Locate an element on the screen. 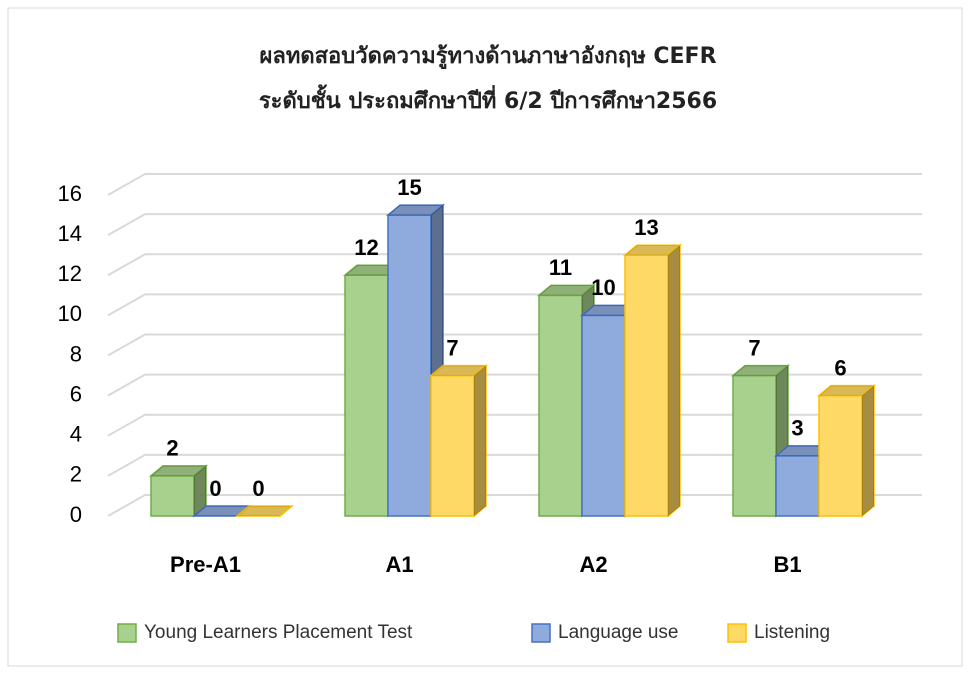 This screenshot has height=674, width=970. y-tick-label: 14 is located at coordinates (70, 233).